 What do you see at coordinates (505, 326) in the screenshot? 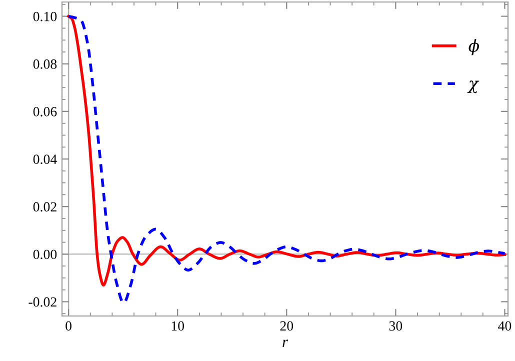
I see `x-tick-label: 40` at bounding box center [505, 326].